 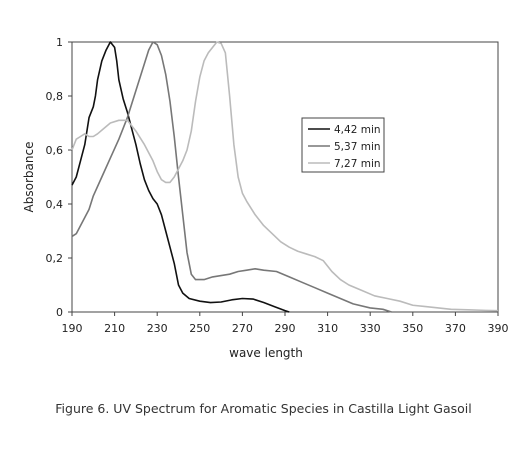 What do you see at coordinates (357, 147) in the screenshot?
I see `legend-label-2: 5,37 min` at bounding box center [357, 147].